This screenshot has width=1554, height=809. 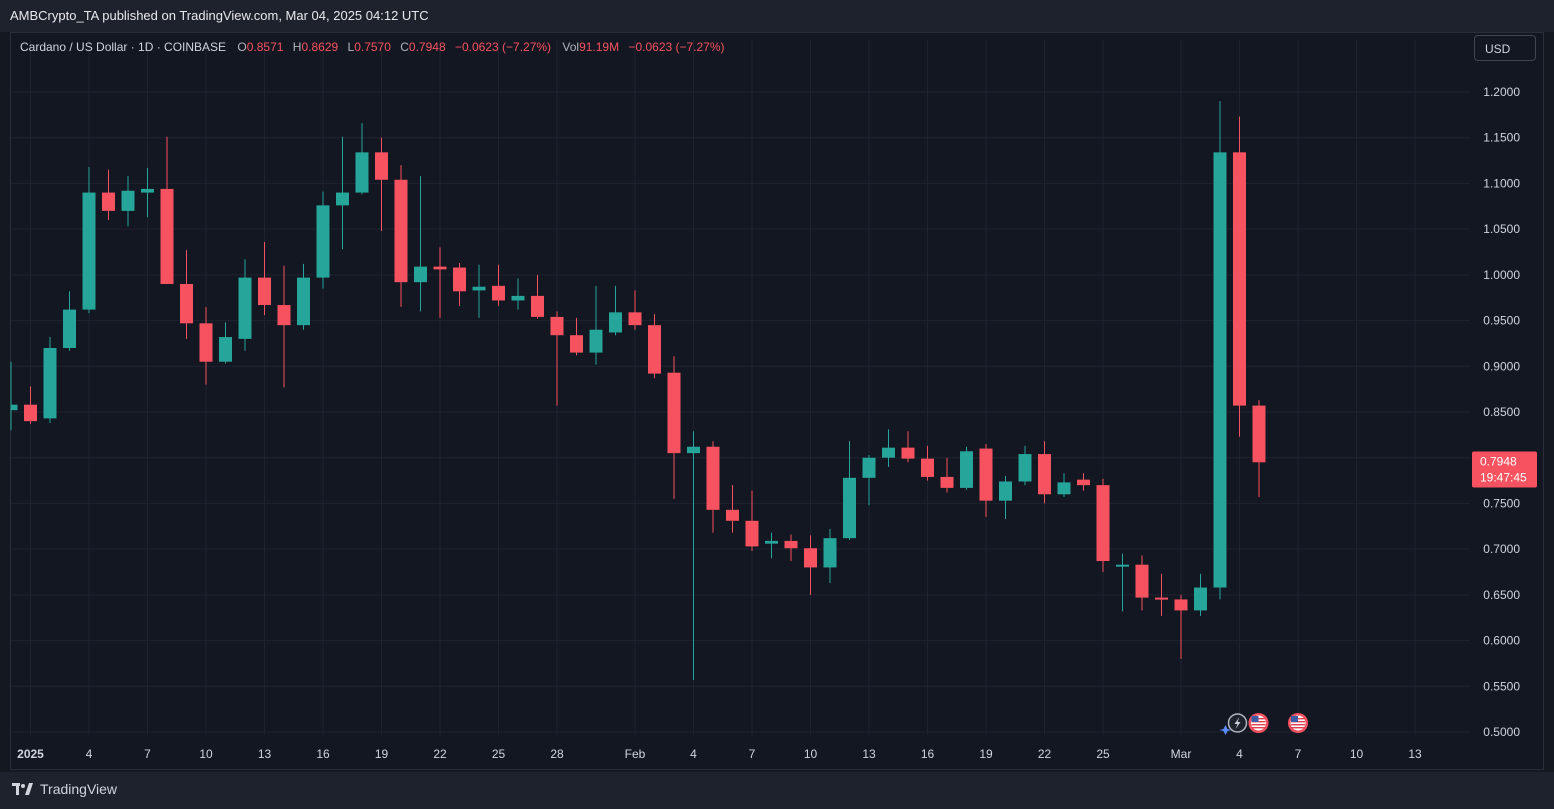 What do you see at coordinates (777, 16) in the screenshot?
I see `top-bar` at bounding box center [777, 16].